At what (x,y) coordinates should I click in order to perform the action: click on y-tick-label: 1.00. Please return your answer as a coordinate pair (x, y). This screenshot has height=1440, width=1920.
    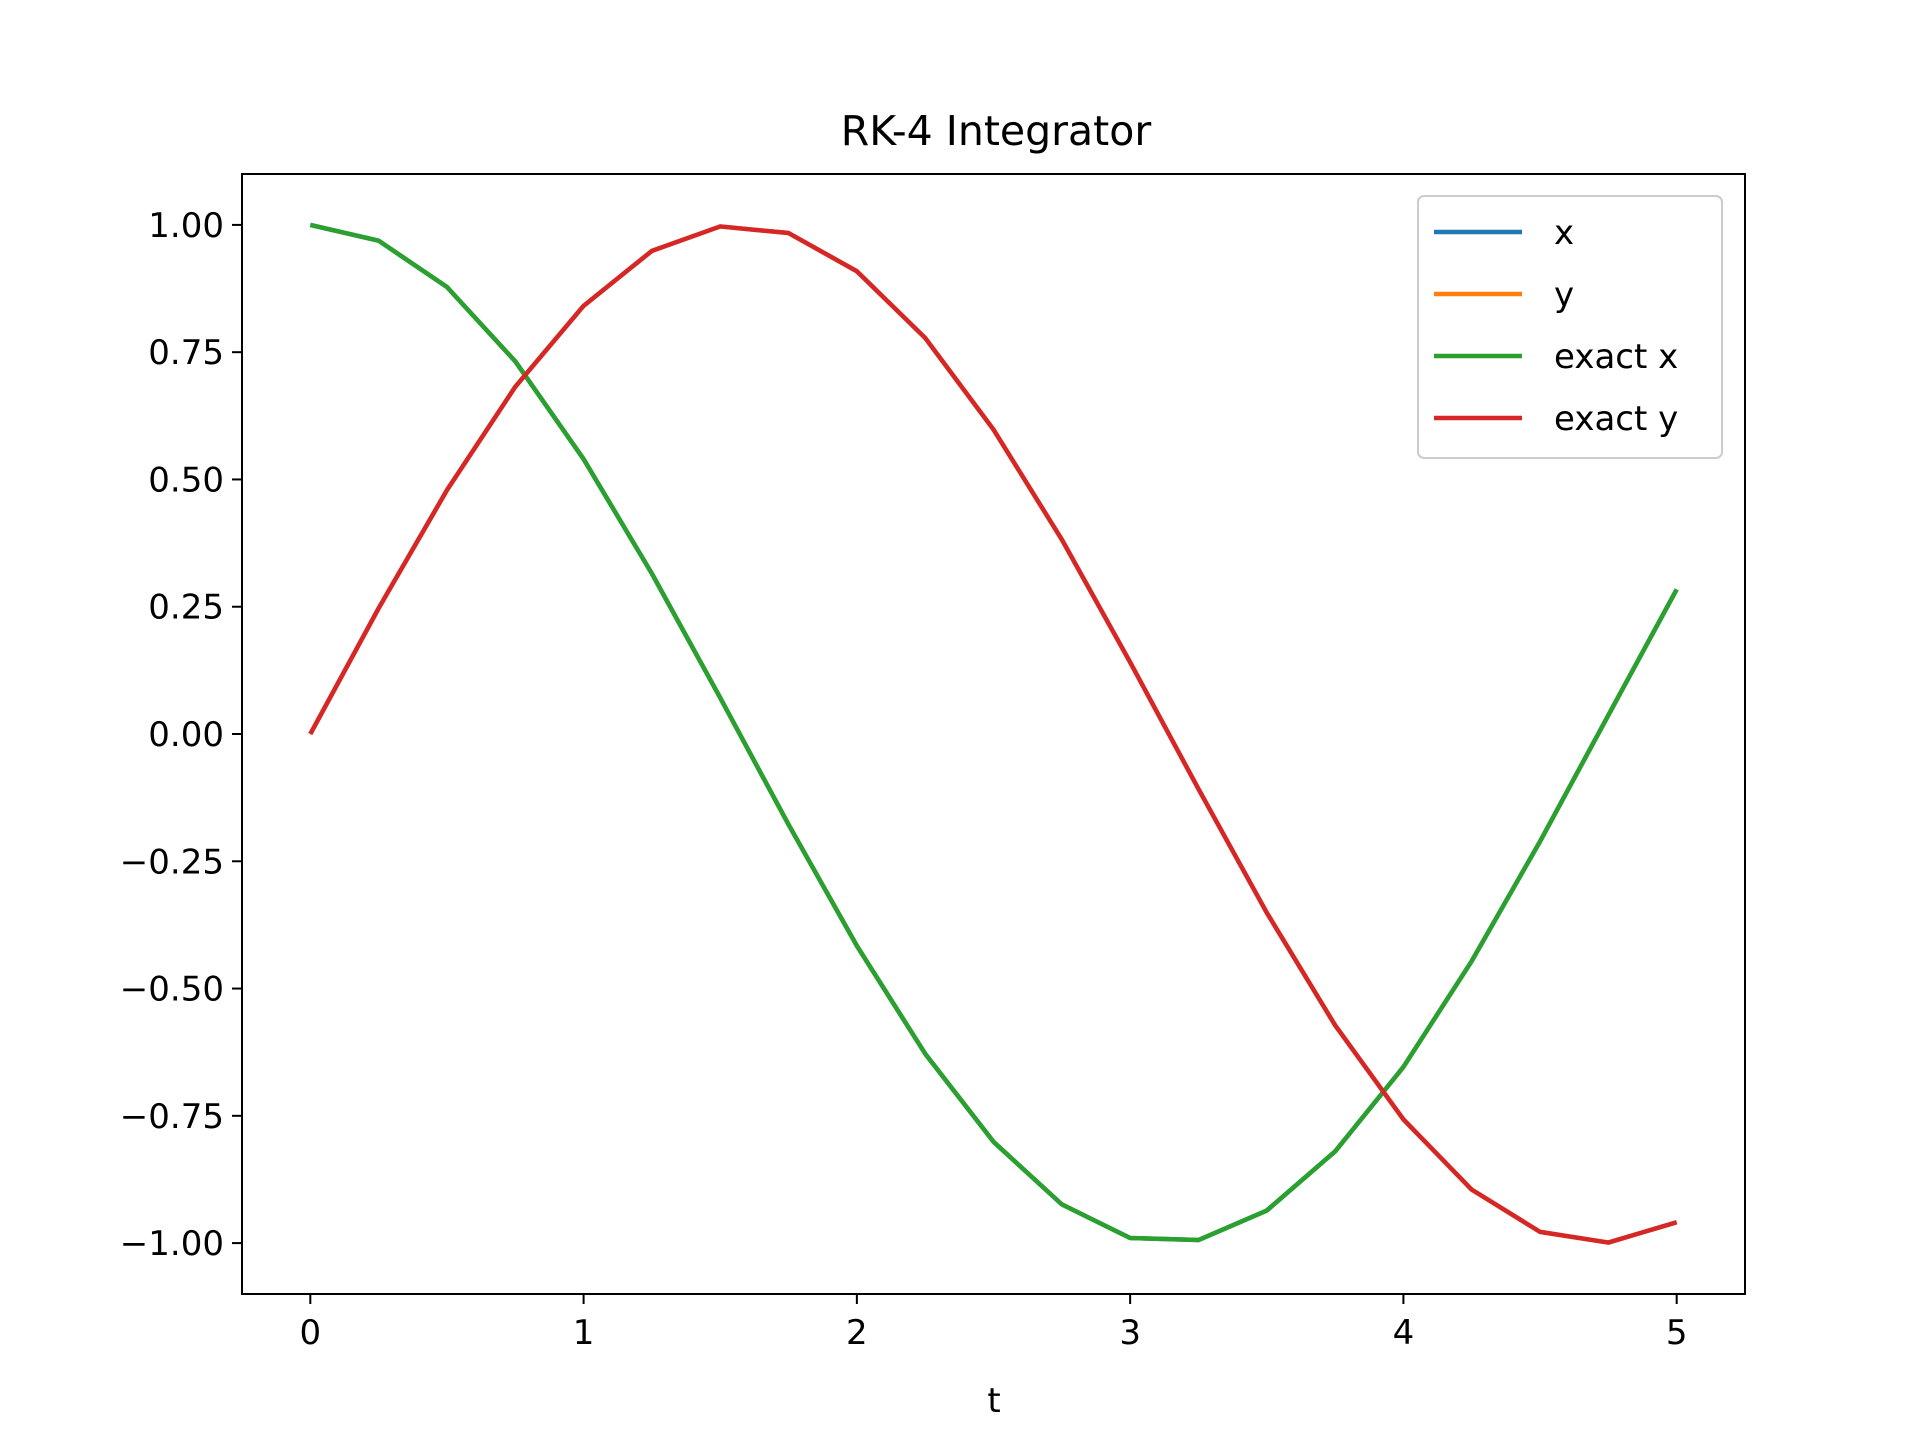
    Looking at the image, I should click on (186, 226).